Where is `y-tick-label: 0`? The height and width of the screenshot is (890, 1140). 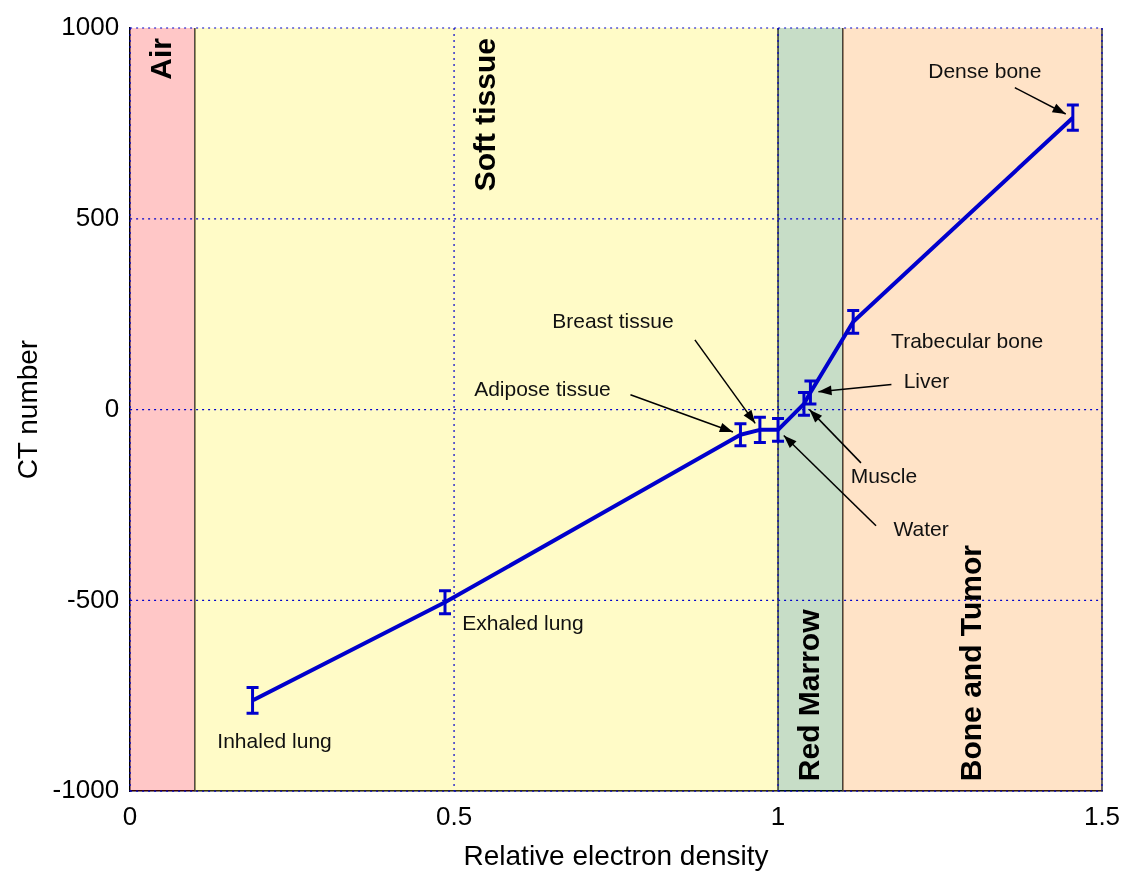
y-tick-label: 0 is located at coordinates (112, 407).